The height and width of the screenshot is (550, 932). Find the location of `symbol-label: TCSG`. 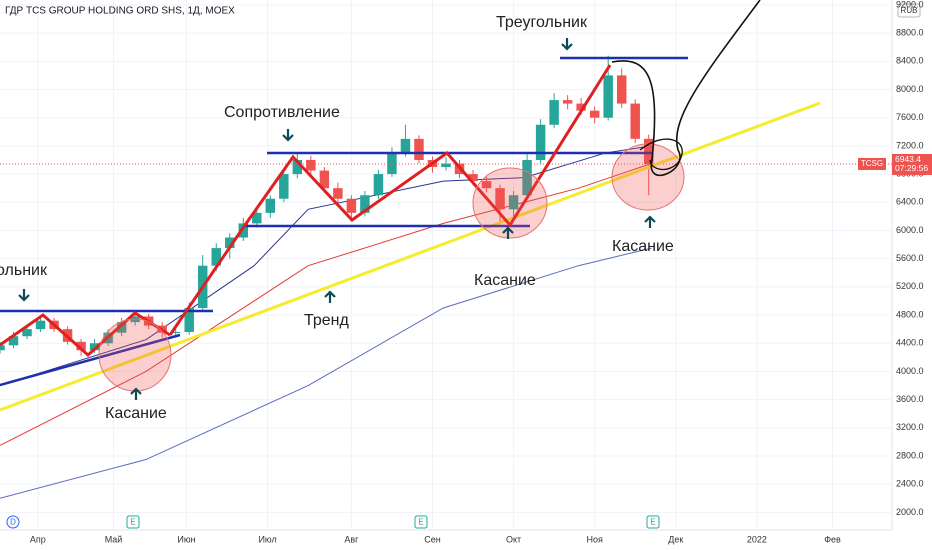

symbol-label: TCSG is located at coordinates (872, 163).